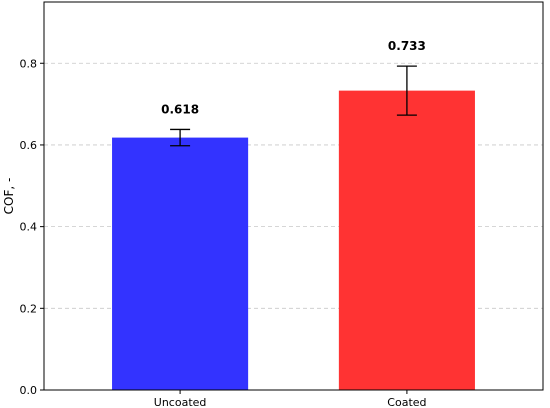  I want to click on y-axis-label: COF, -, so click(9, 196).